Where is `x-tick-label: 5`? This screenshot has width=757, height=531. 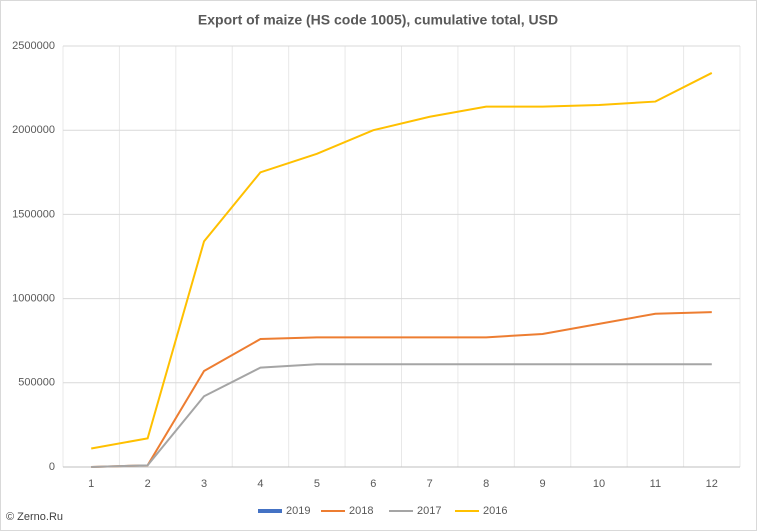
x-tick-label: 5 is located at coordinates (317, 484).